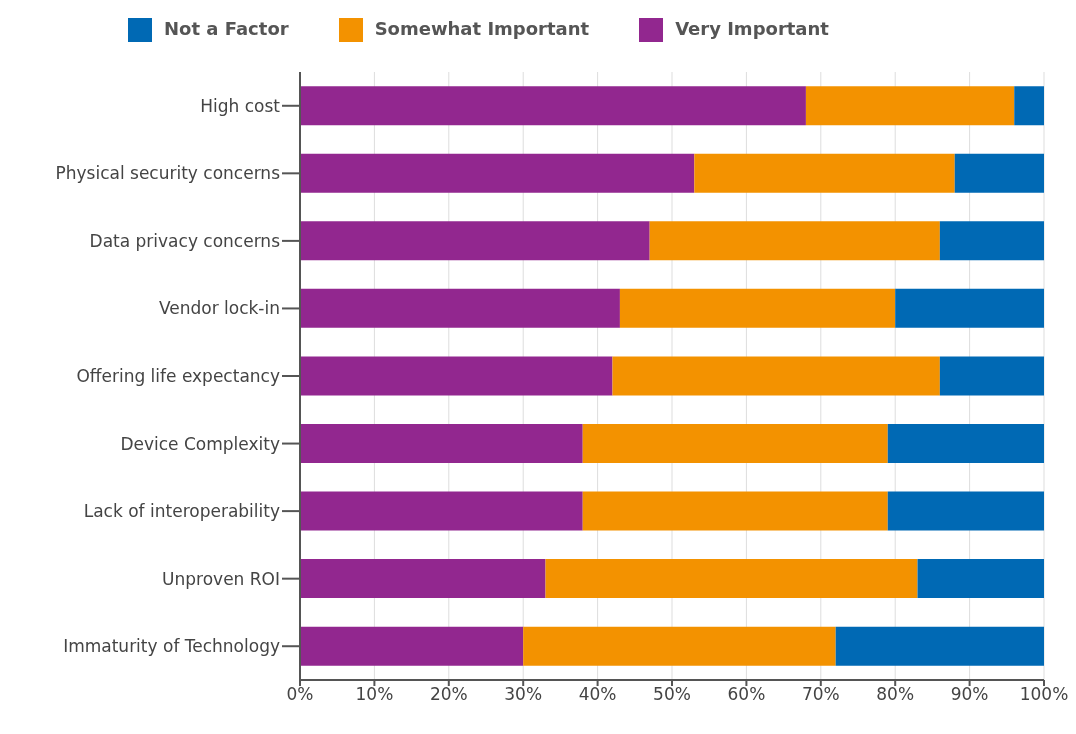 This screenshot has height=734, width=1076. I want to click on y-tick-label: Immaturity of Technology, so click(171, 646).